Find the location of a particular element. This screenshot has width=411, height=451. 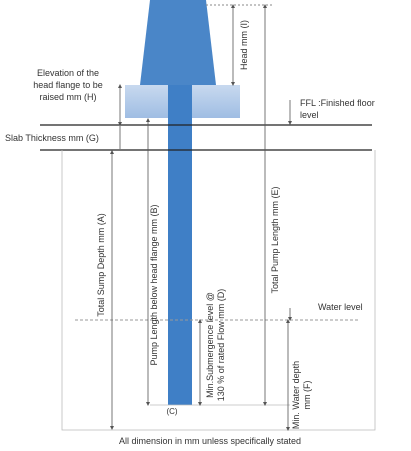

elevation-label: raised mm (H) is located at coordinates (67, 97).